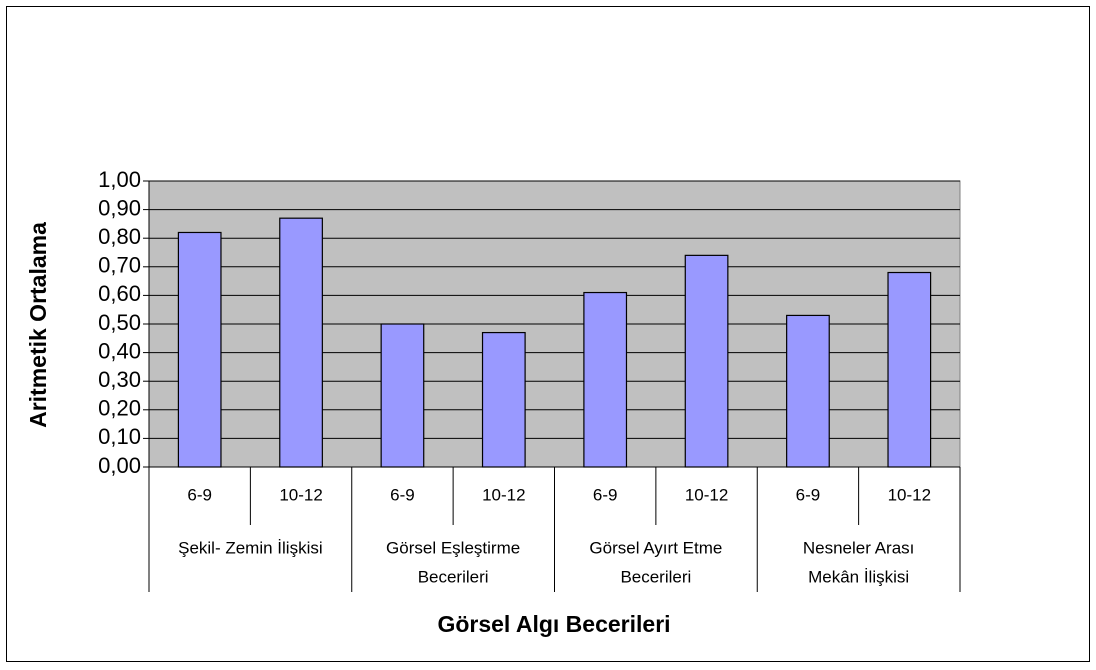 This screenshot has height=670, width=1096. Describe the element at coordinates (38, 325) in the screenshot. I see `y-axis-title: Aritmetik Ortalama` at that location.